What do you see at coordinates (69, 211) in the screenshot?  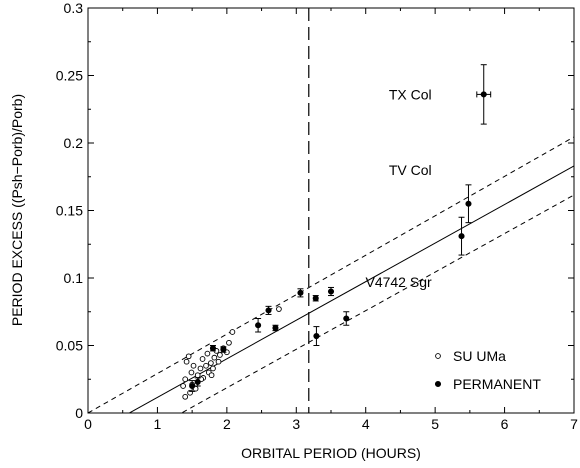 I see `y-tick-label: 0.15` at bounding box center [69, 211].